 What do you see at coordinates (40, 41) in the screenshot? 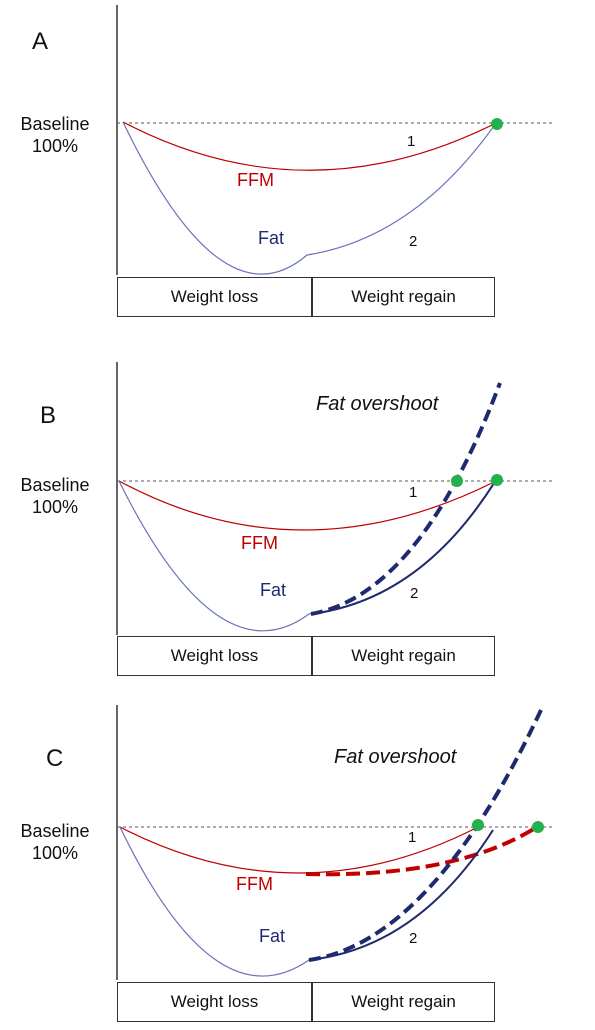
I see `panel-letter: A` at bounding box center [40, 41].